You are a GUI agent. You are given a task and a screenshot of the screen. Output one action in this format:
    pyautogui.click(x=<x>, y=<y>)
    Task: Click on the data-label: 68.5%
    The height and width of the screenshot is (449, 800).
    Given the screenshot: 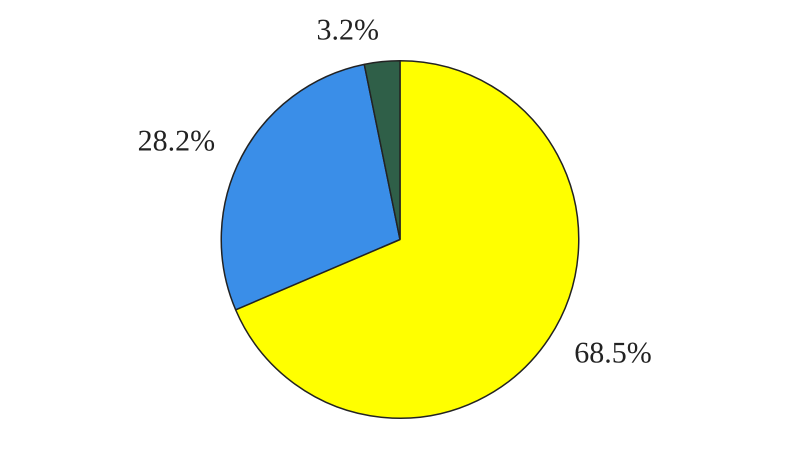 What is the action you would take?
    pyautogui.click(x=613, y=353)
    